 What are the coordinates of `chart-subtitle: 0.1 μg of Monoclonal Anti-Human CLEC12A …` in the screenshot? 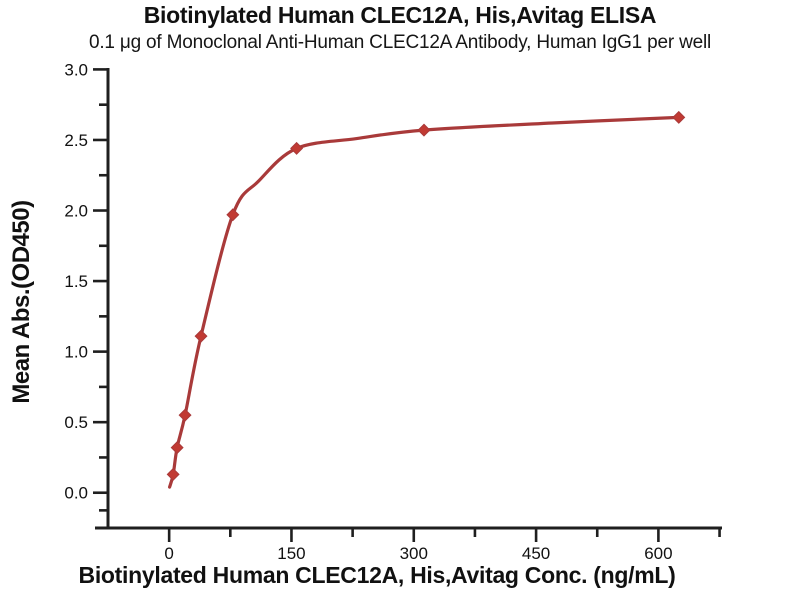 It's located at (400, 42).